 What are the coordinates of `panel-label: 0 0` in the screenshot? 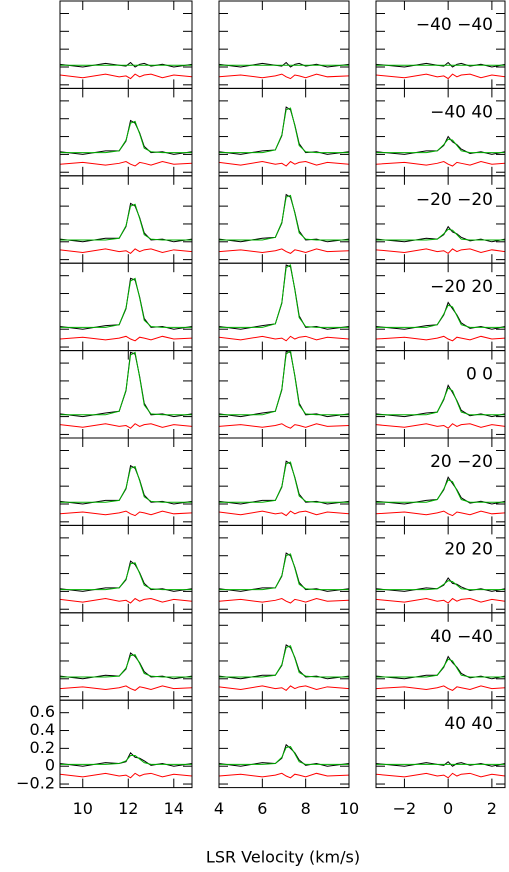 It's located at (479, 375).